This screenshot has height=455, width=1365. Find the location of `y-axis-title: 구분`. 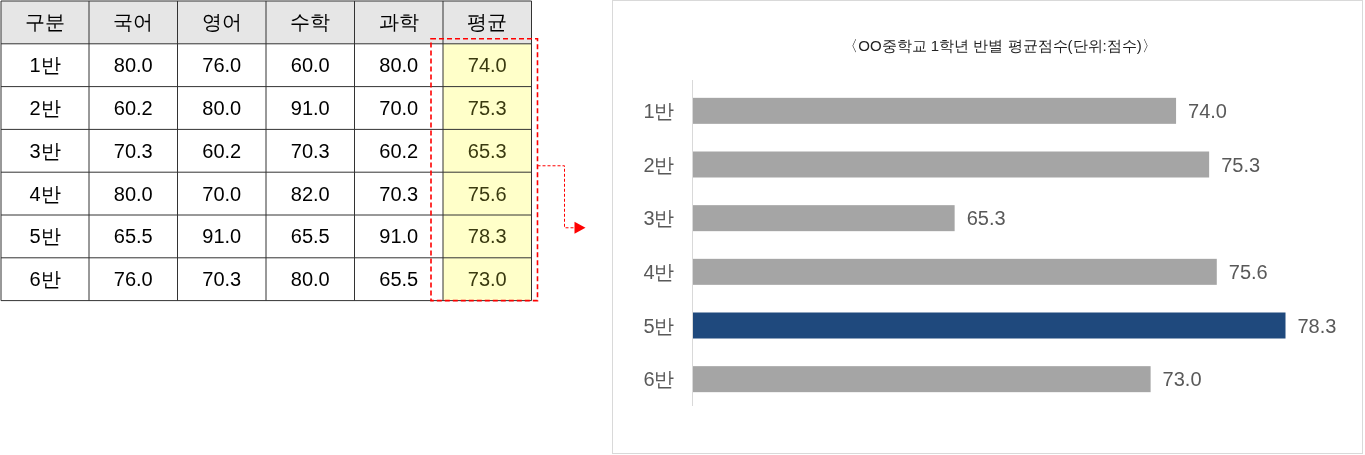

y-axis-title: 구분 is located at coordinates (45, 22).